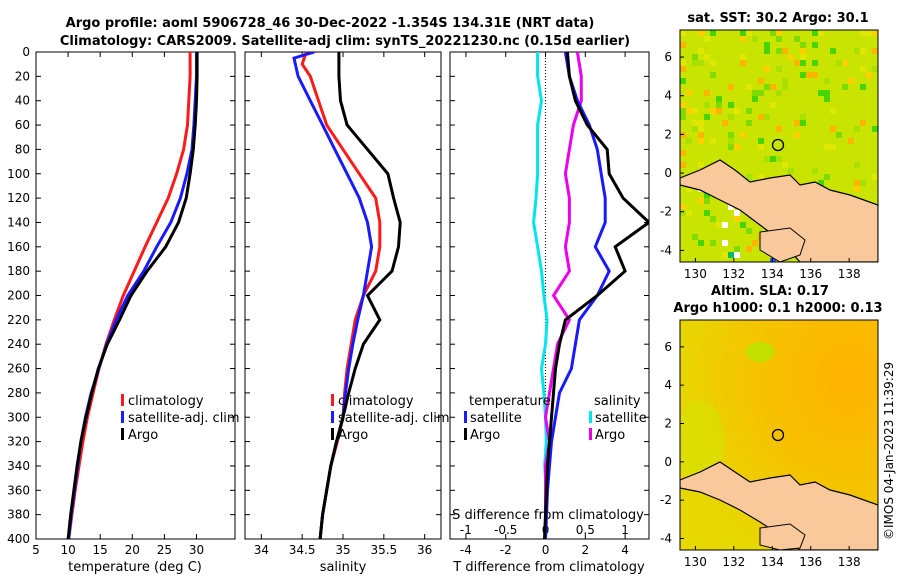 The height and width of the screenshot is (580, 900). I want to click on difference-xlabel: T difference from climatology, so click(548, 567).